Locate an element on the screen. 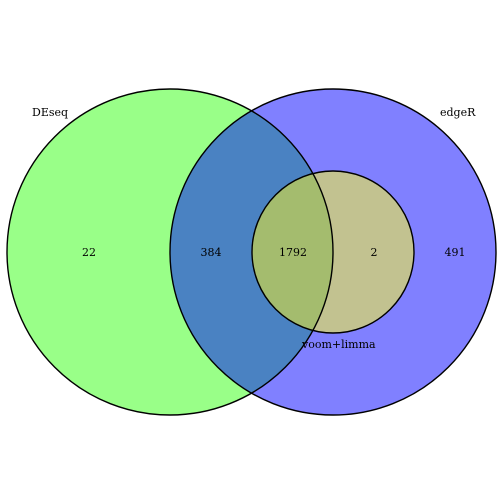 The image size is (504, 504). voom-outline is located at coordinates (333, 252).